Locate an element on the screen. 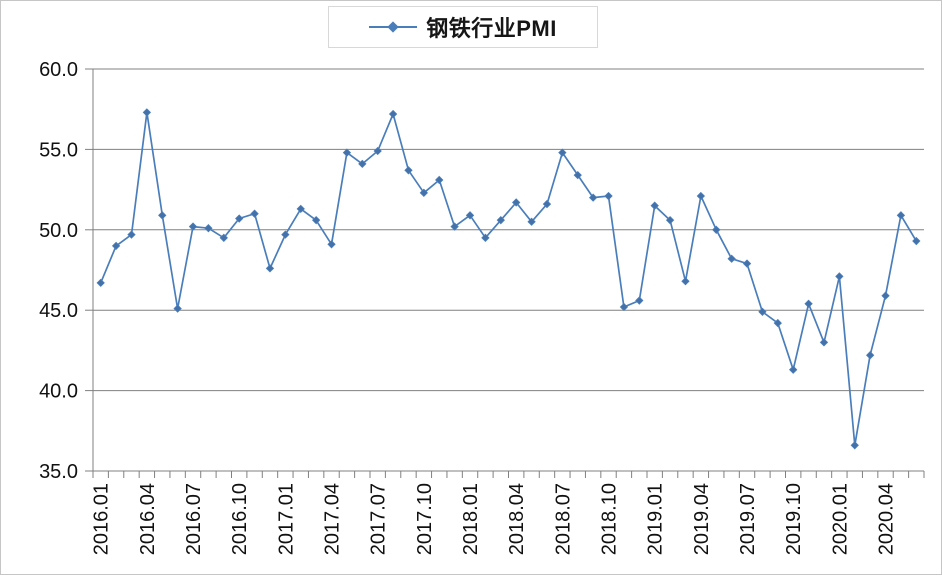 Image resolution: width=942 pixels, height=575 pixels. x-axis-label: 2019.10 is located at coordinates (794, 519).